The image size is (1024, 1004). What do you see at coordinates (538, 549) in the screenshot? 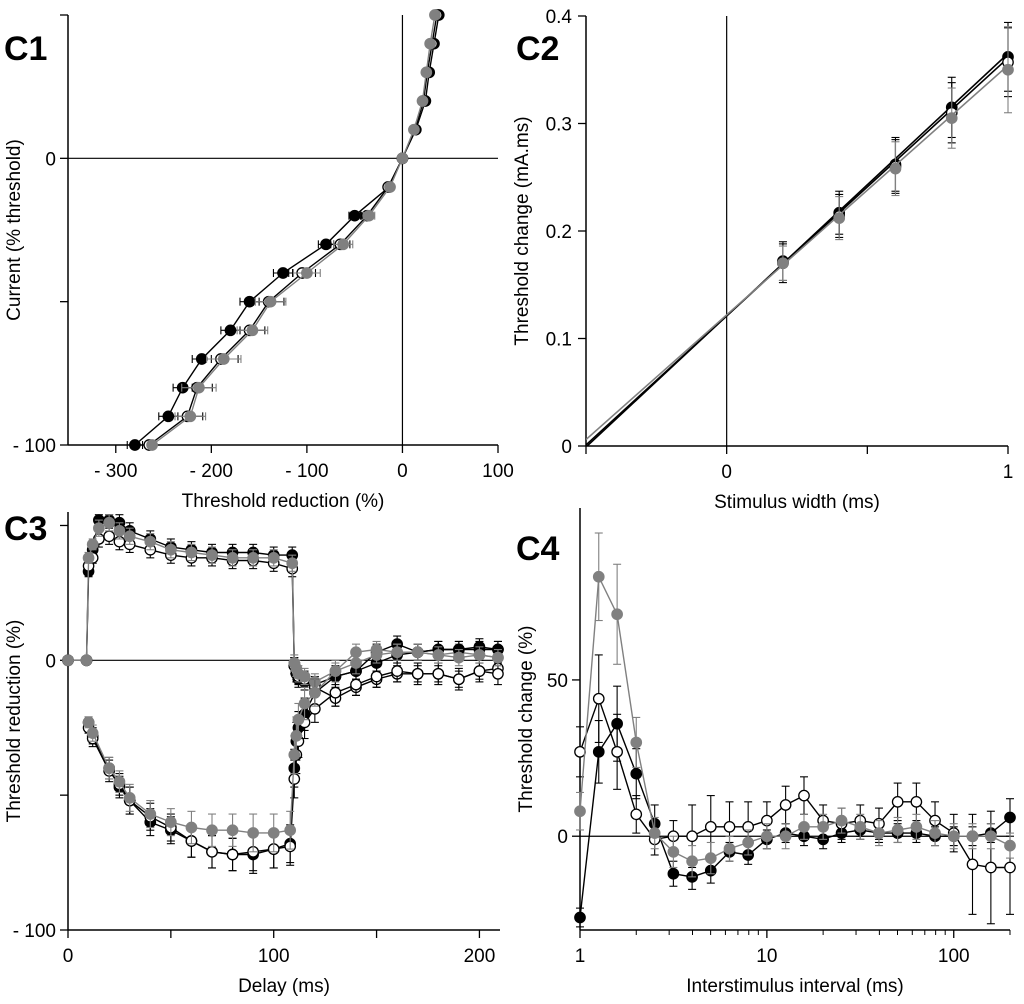
I see `panel-label-c4: C4` at bounding box center [538, 549].